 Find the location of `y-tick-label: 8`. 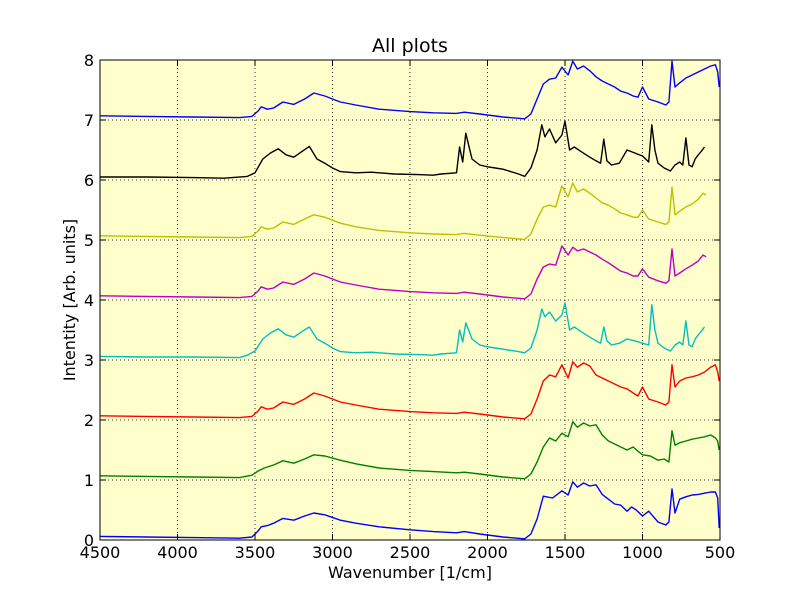

y-tick-label: 8 is located at coordinates (89, 60).